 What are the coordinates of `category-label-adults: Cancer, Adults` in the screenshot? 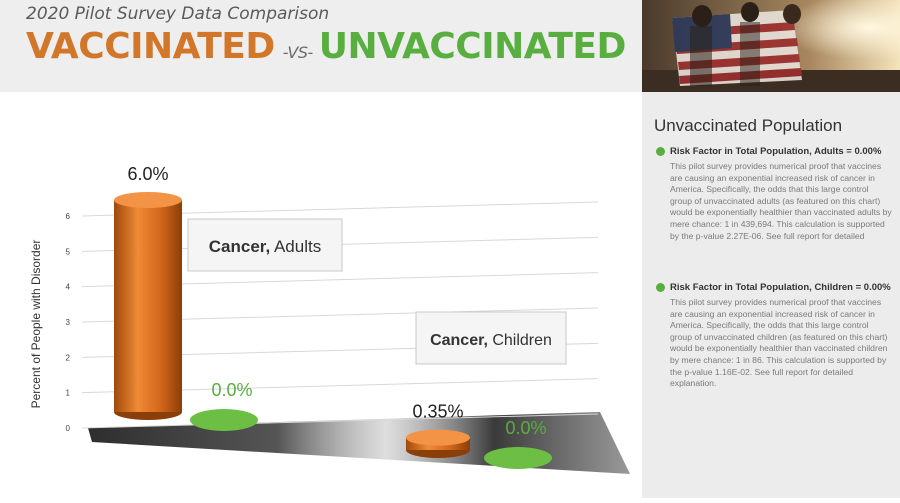 It's located at (265, 246).